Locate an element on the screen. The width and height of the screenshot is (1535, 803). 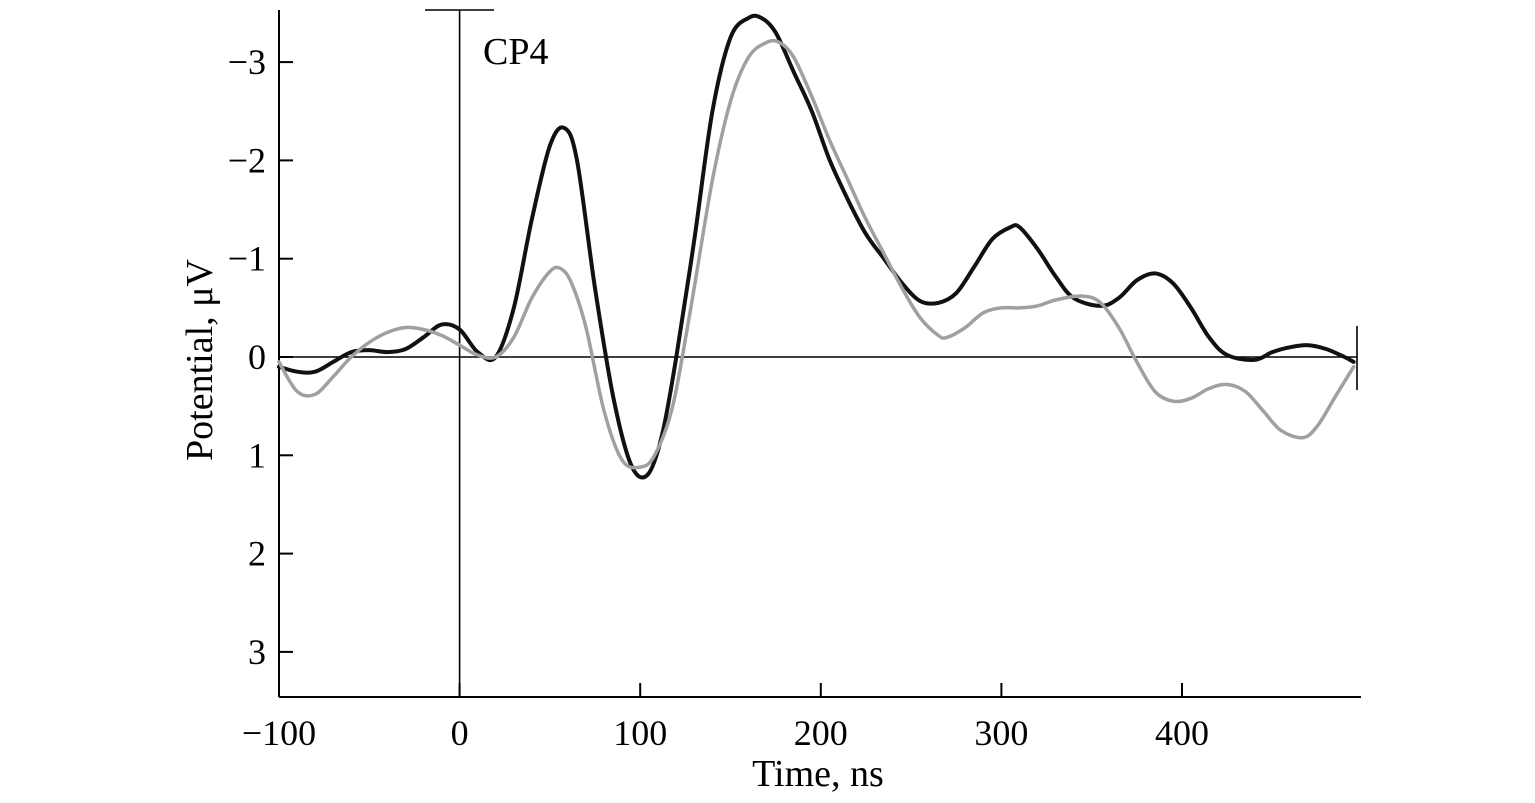
y-axis-title: Potential, μV is located at coordinates (200, 359).